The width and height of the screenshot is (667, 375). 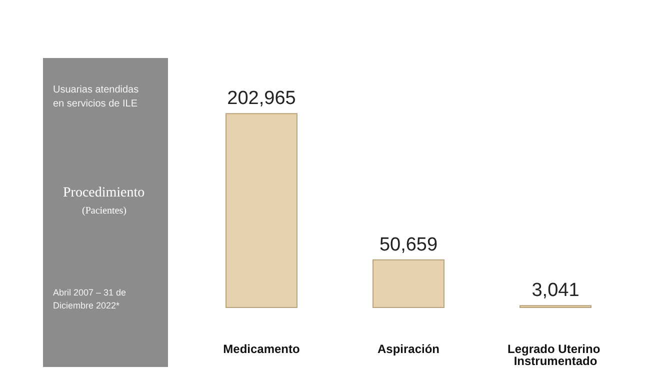 I want to click on x-tick-label: Aspiración, so click(x=408, y=349).